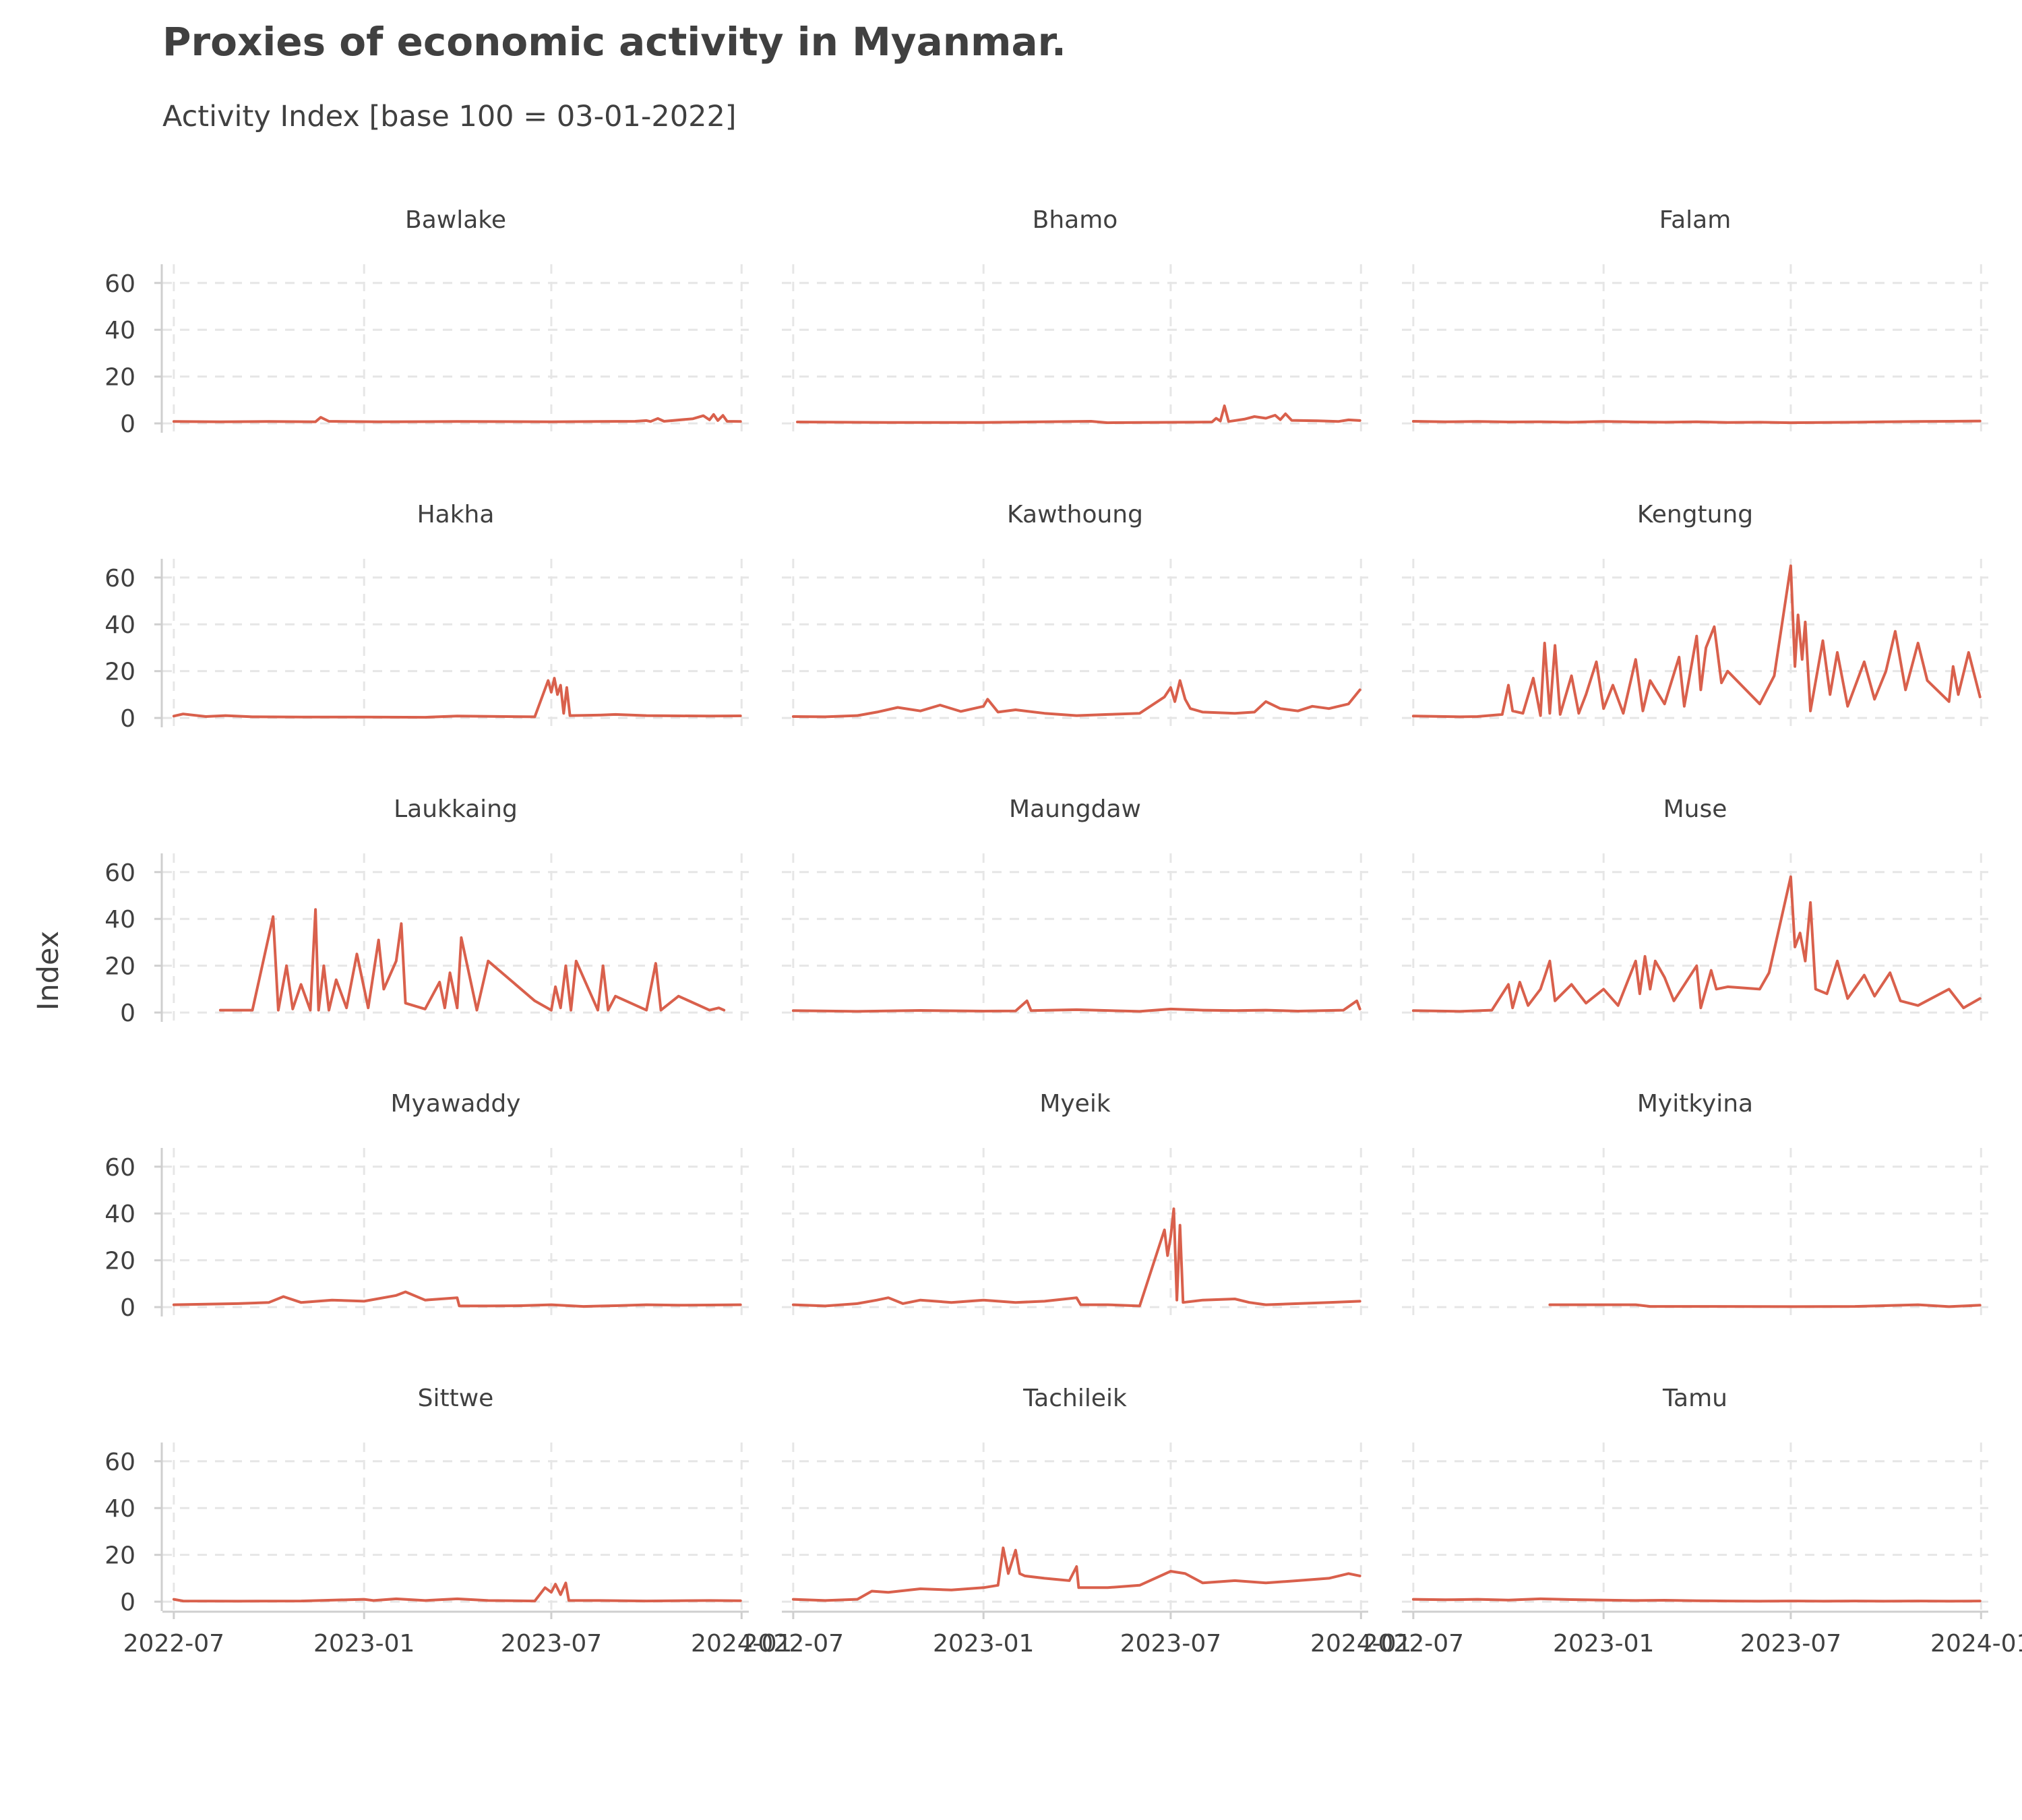 This screenshot has width=2022, height=1820. Describe the element at coordinates (450, 116) in the screenshot. I see `chart-subtitle: Activity Index [base 100 = 03-01-2022]` at that location.